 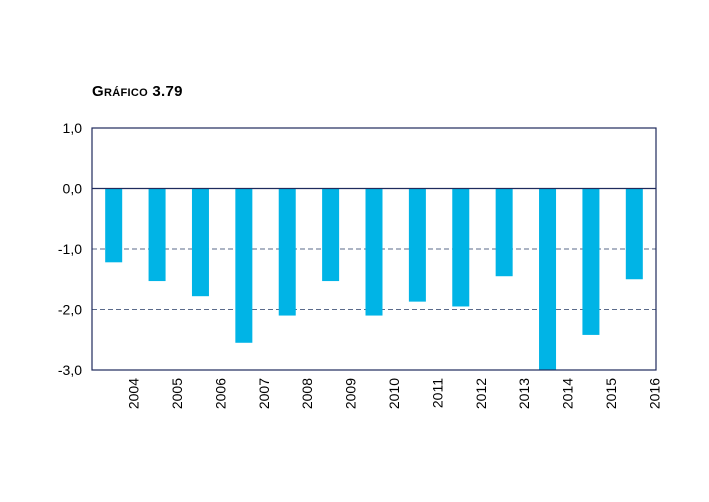 What do you see at coordinates (504, 232) in the screenshot?
I see `bar-2013` at bounding box center [504, 232].